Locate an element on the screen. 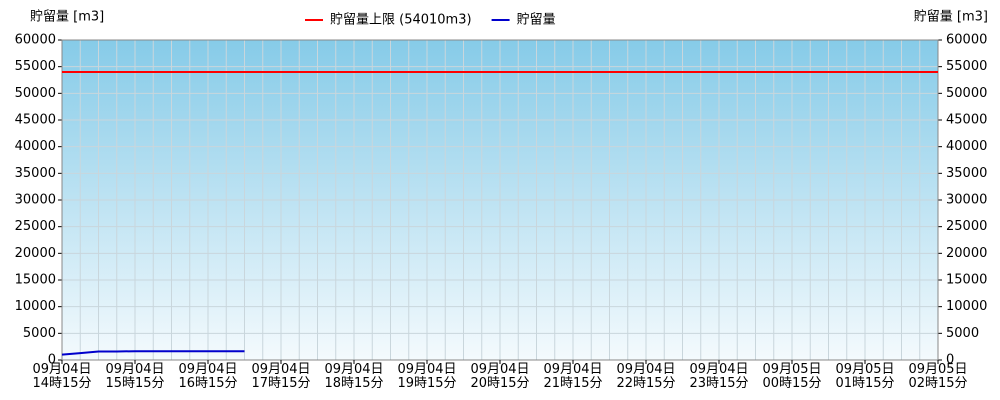 The width and height of the screenshot is (1000, 400). y2-tick-label: 30000 is located at coordinates (966, 200).